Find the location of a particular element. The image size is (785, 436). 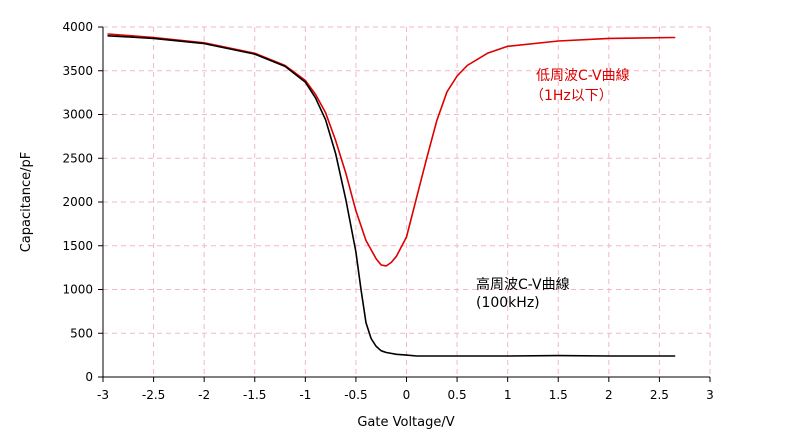

x-ticks: -3 -2.5 -2 -1.5 -1 -0.5 0 0.5 1 1.5 2 2.5 3 is located at coordinates (405, 389).